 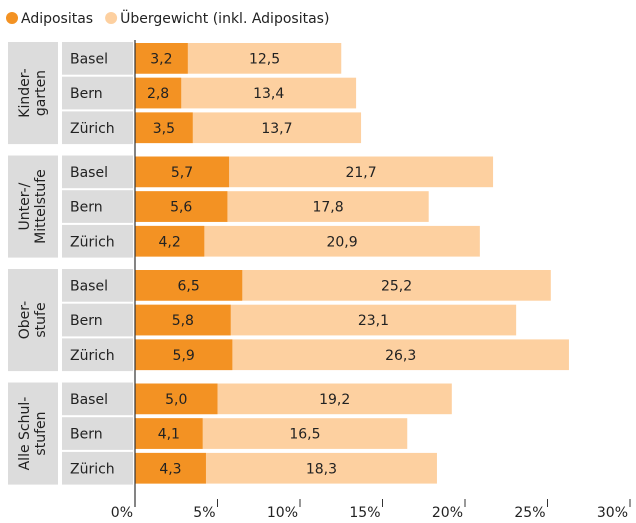 What do you see at coordinates (364, 513) in the screenshot?
I see `x-tick-label: 15%` at bounding box center [364, 513].